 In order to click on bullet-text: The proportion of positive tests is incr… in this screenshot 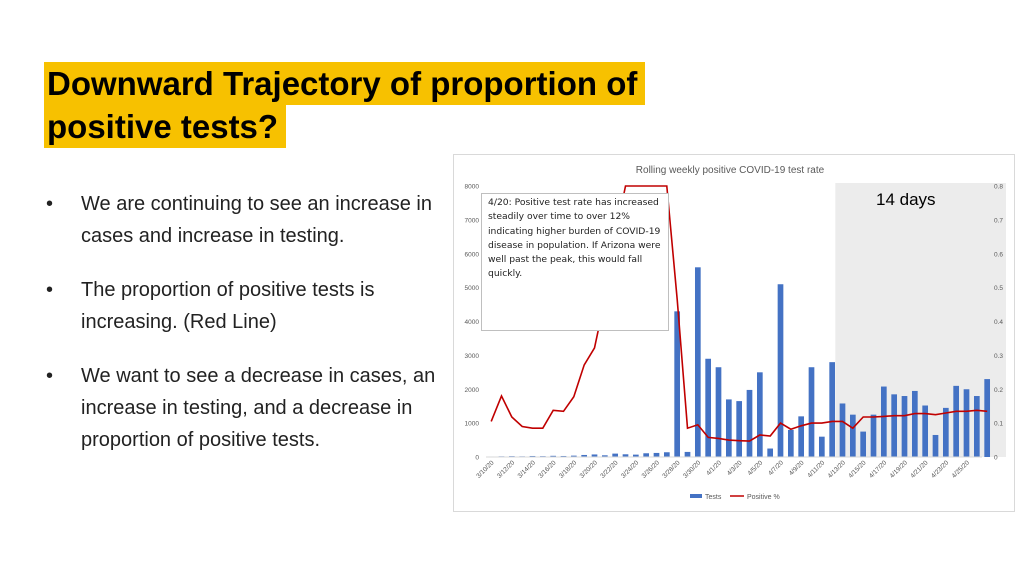, I will do `click(227, 306)`.